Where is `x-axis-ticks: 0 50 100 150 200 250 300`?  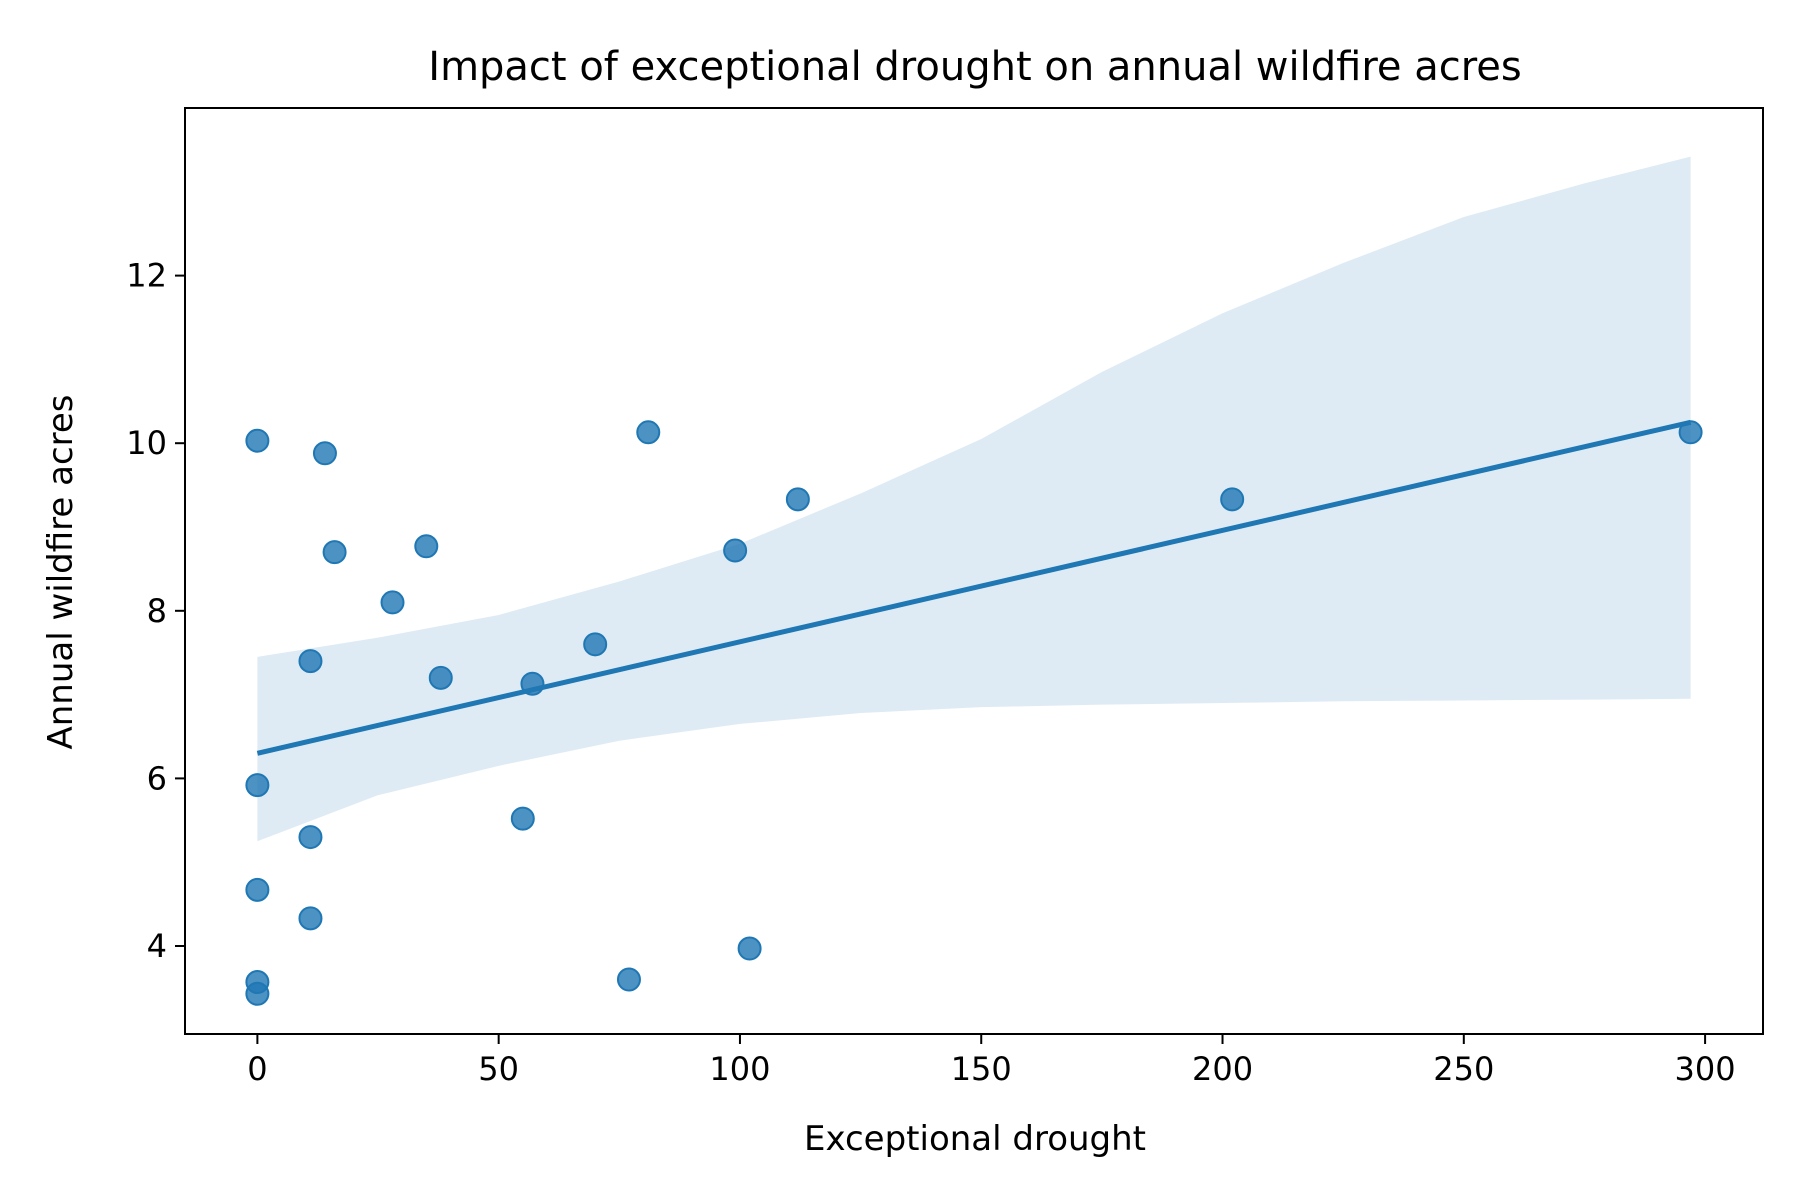
x-axis-ticks: 0 50 100 150 200 250 300 is located at coordinates (991, 1061).